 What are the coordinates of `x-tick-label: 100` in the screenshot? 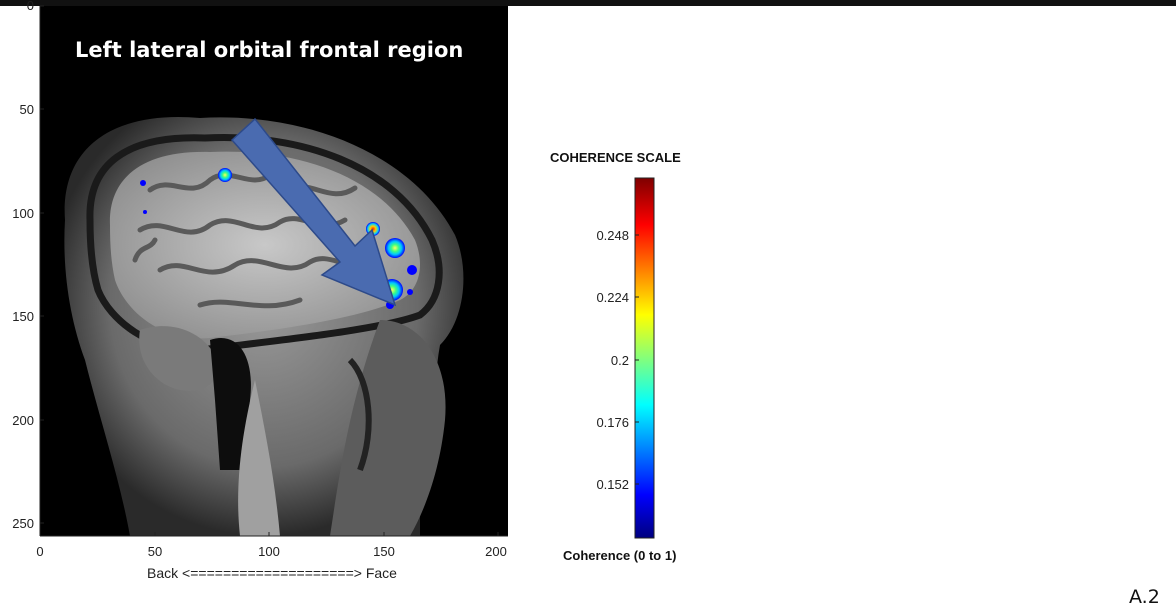 It's located at (269, 551).